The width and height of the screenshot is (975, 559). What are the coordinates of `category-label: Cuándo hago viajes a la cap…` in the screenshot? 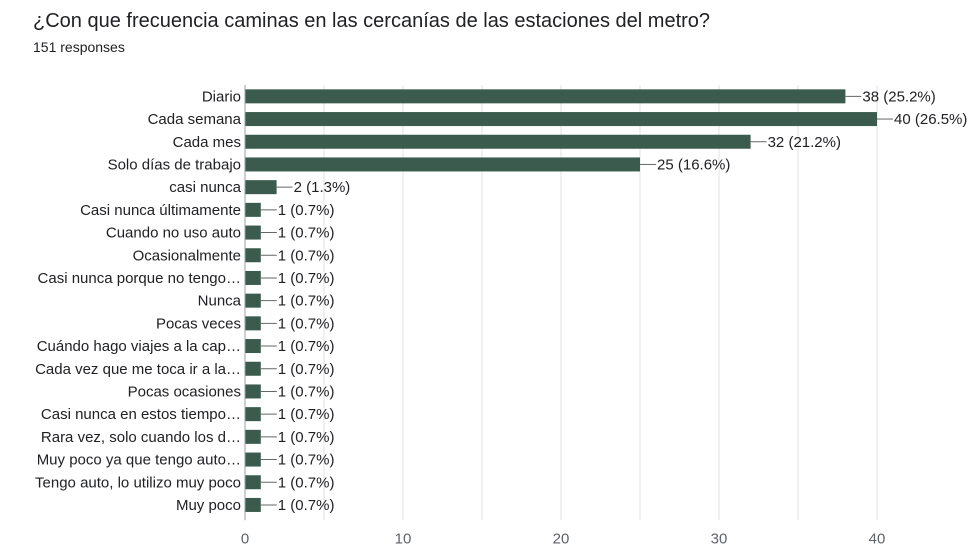 It's located at (139, 346).